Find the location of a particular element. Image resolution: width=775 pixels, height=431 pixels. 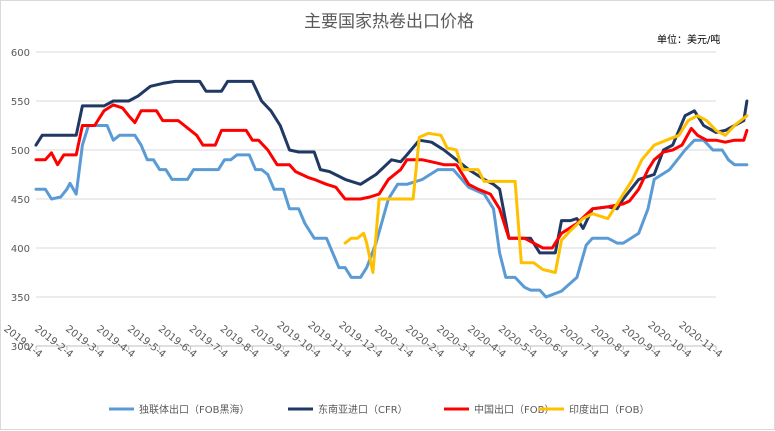

y-tick-label: 450 is located at coordinates (20, 200).